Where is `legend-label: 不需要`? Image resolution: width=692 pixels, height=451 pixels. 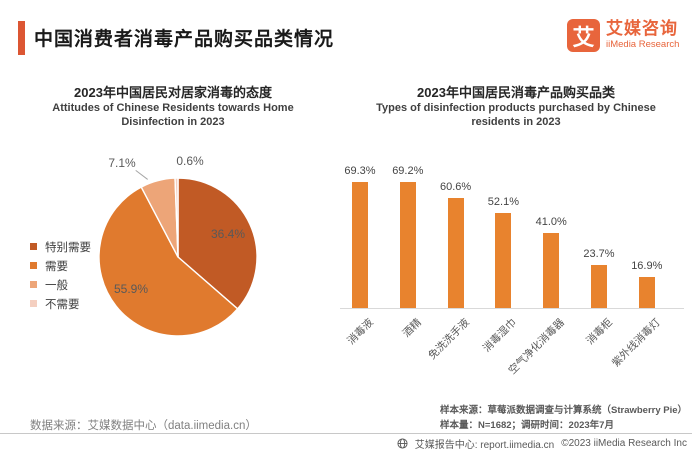
legend-label: 不需要 is located at coordinates (62, 304).